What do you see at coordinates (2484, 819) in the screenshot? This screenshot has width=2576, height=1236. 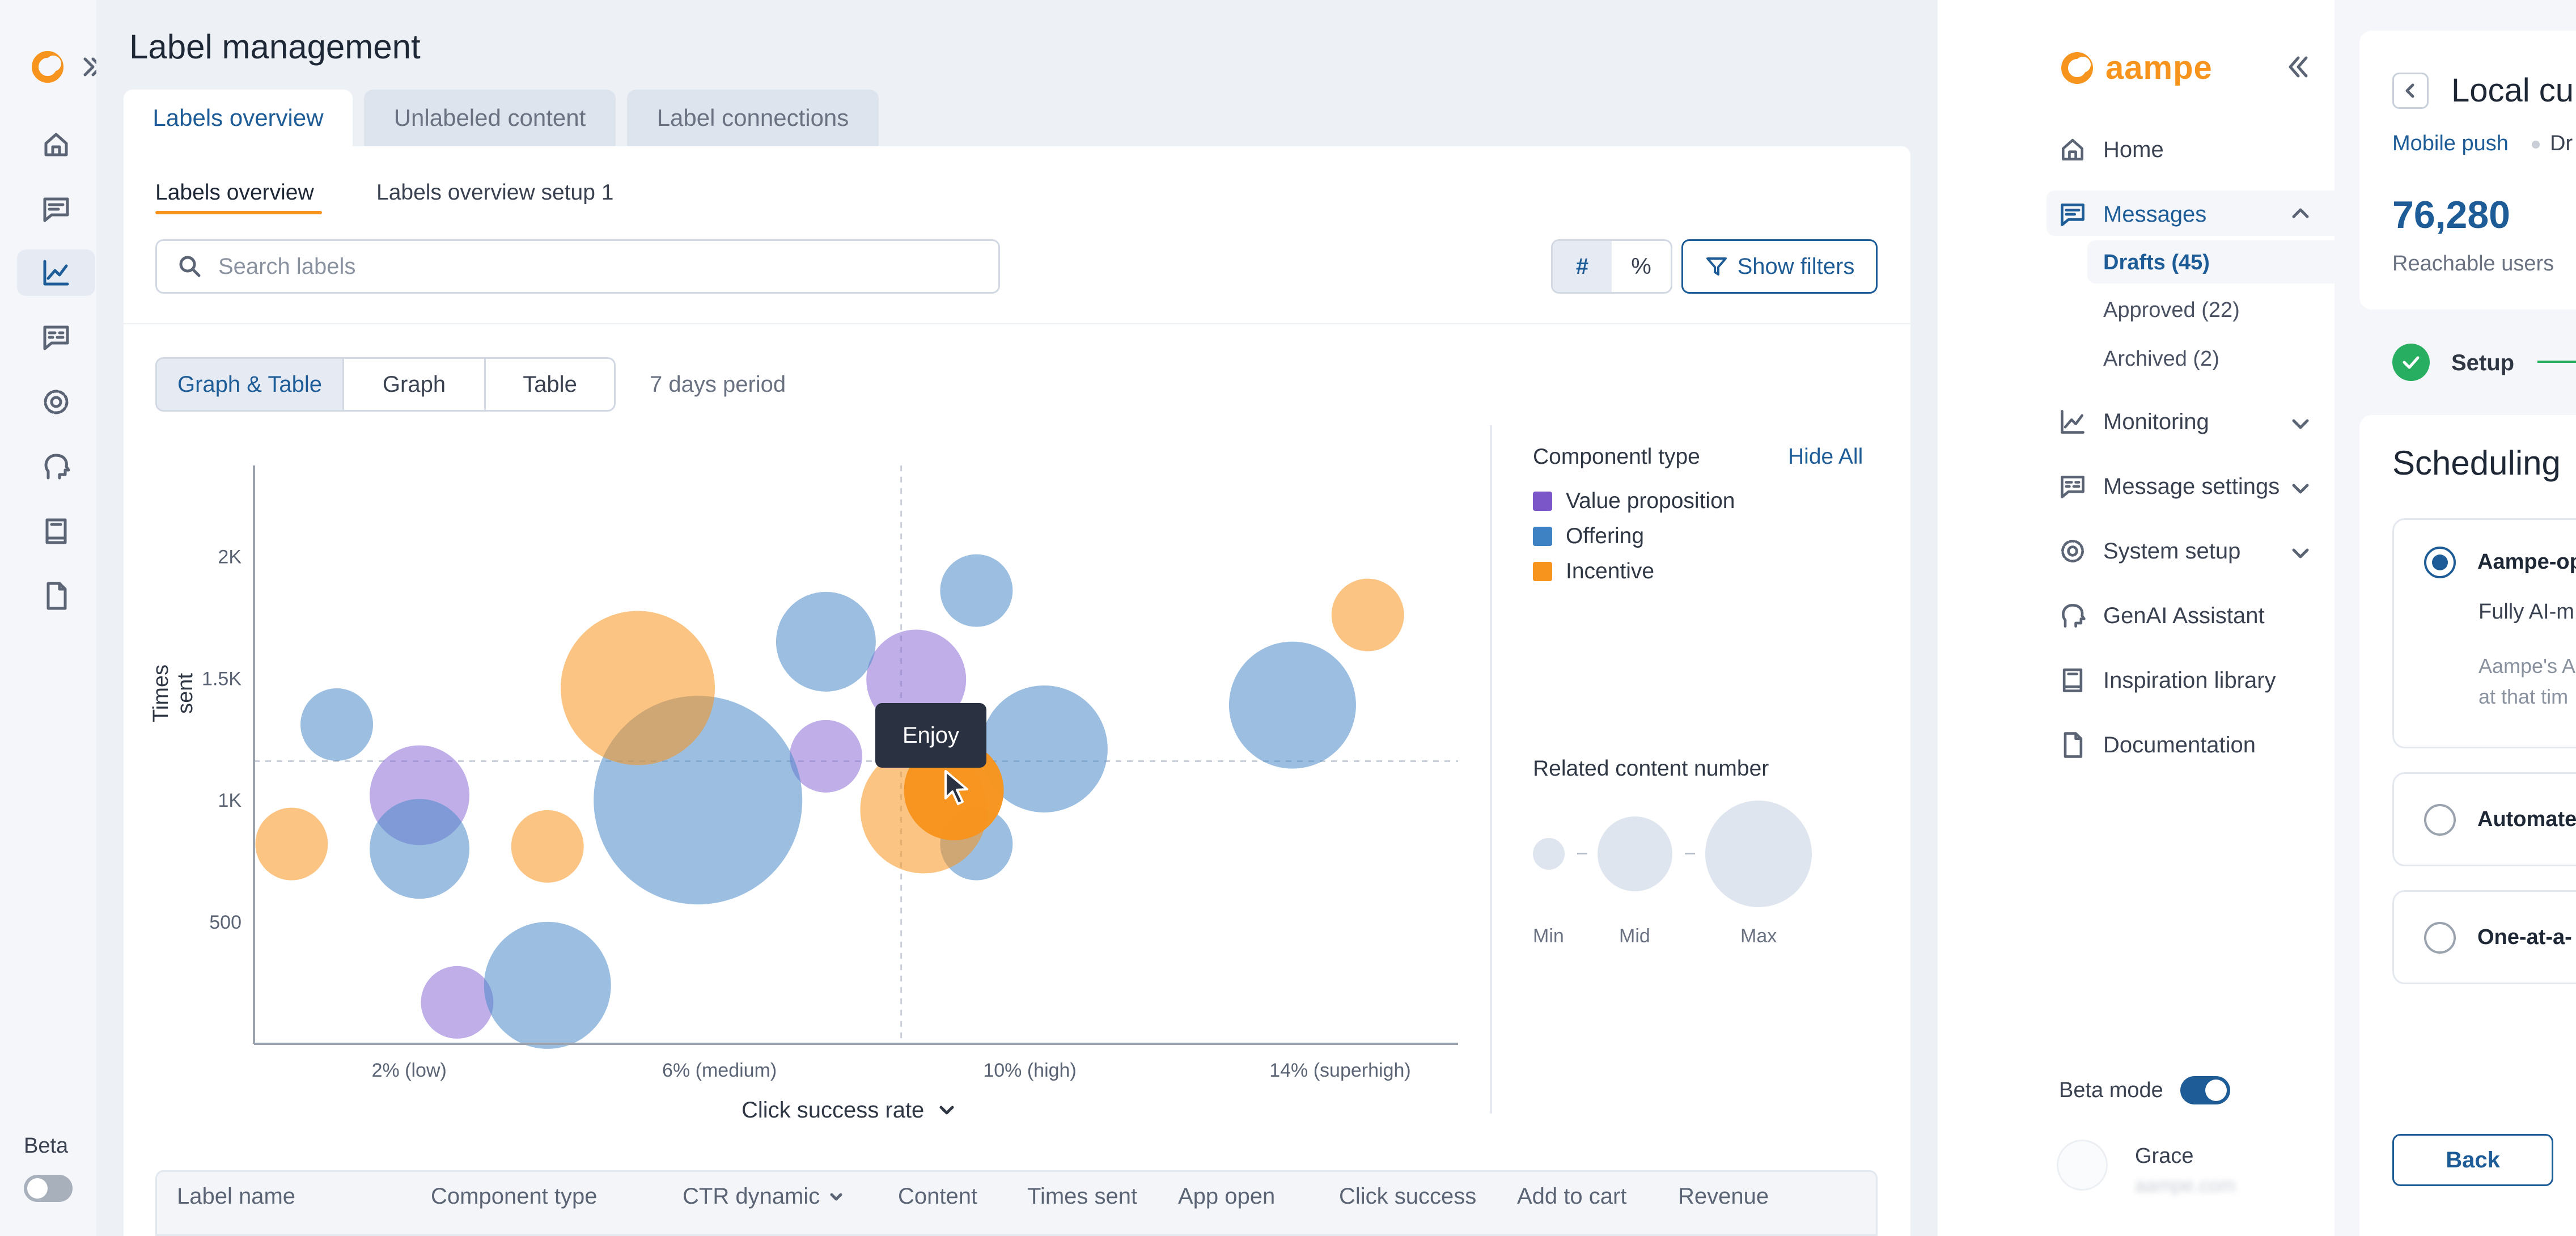 I see `schedule-option-automate` at bounding box center [2484, 819].